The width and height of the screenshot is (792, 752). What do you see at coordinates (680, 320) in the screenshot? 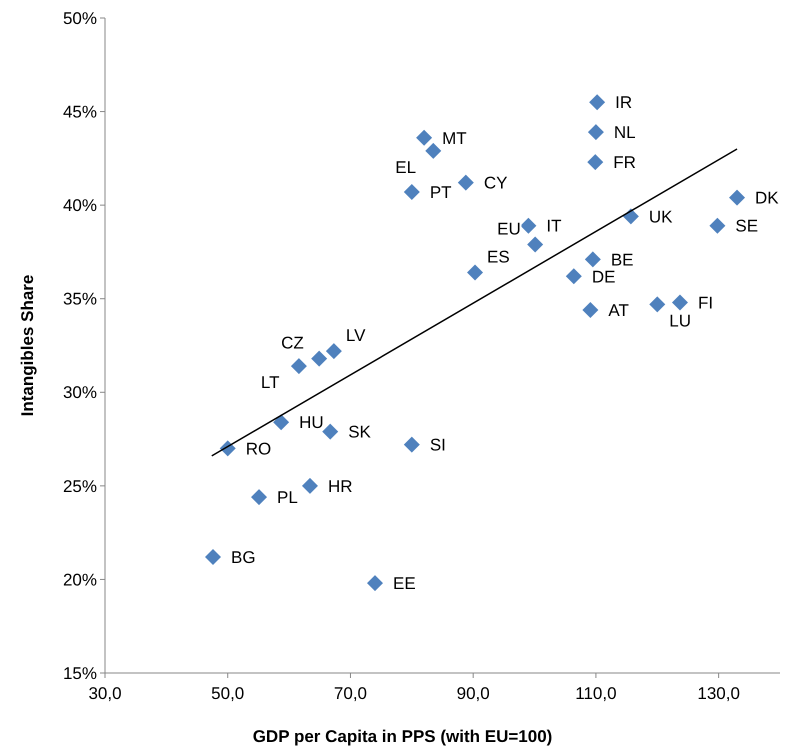
I see `data-label: LU` at bounding box center [680, 320].